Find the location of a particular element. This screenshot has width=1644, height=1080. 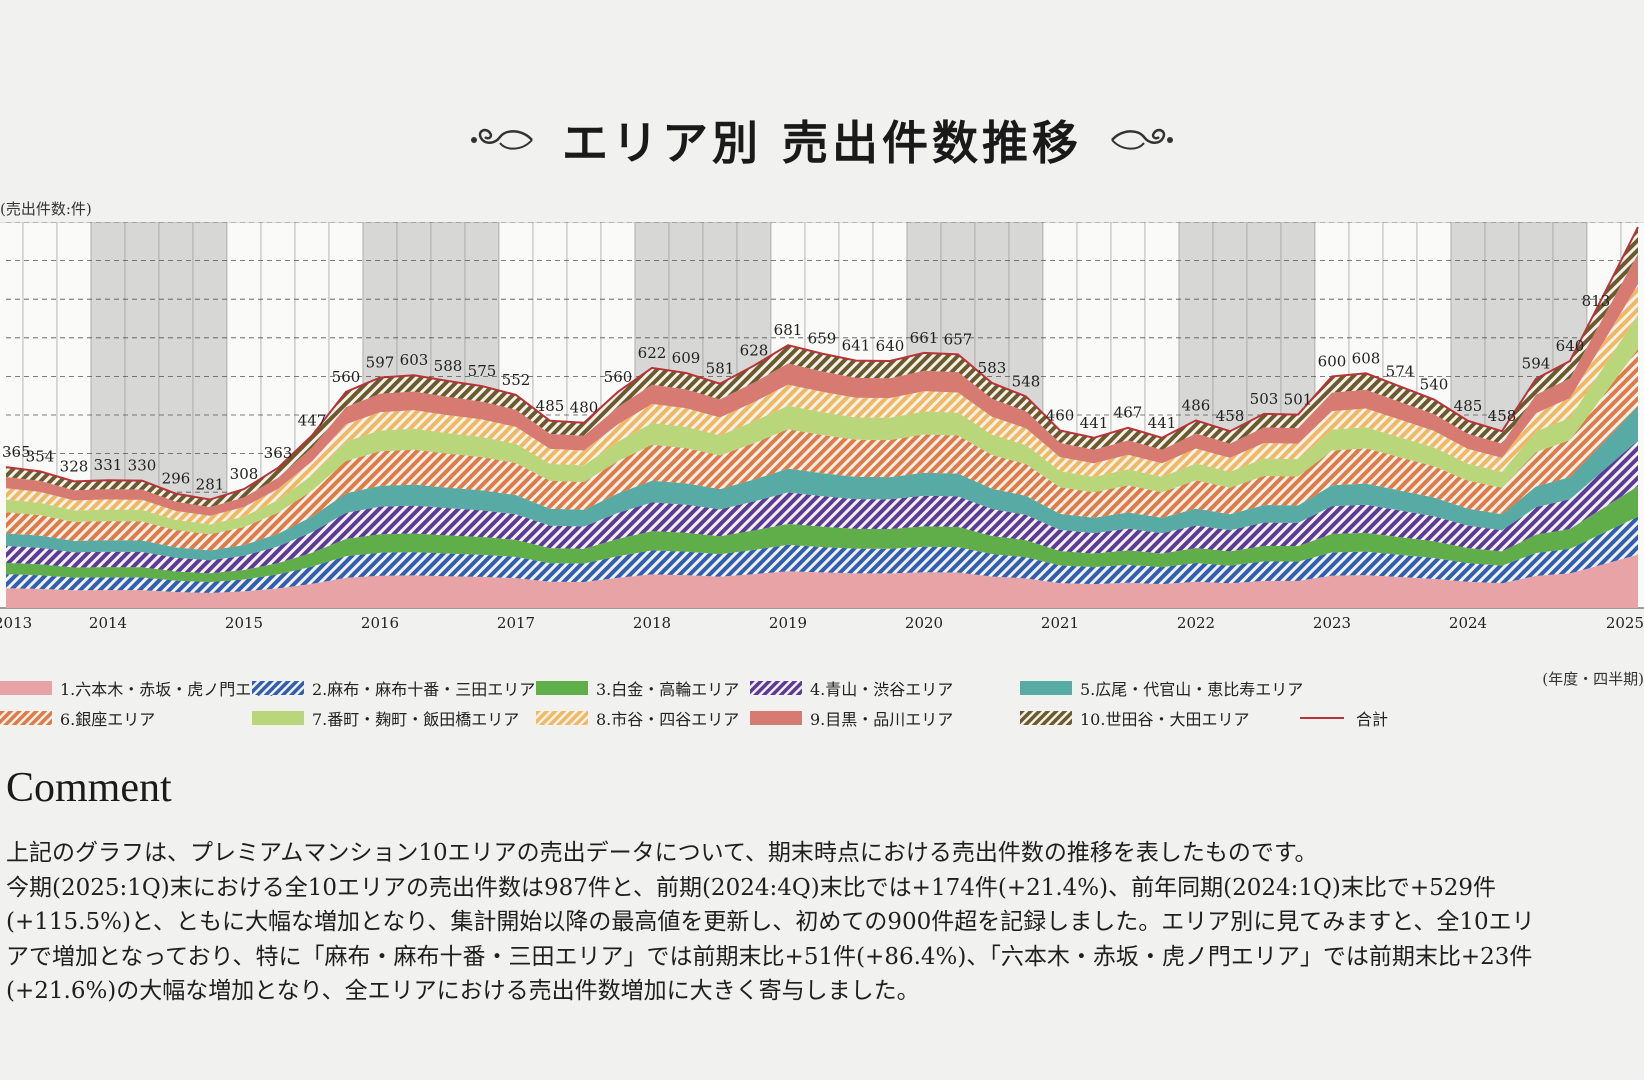

y-axis-unit-label: (売出件数:件) is located at coordinates (46, 209).